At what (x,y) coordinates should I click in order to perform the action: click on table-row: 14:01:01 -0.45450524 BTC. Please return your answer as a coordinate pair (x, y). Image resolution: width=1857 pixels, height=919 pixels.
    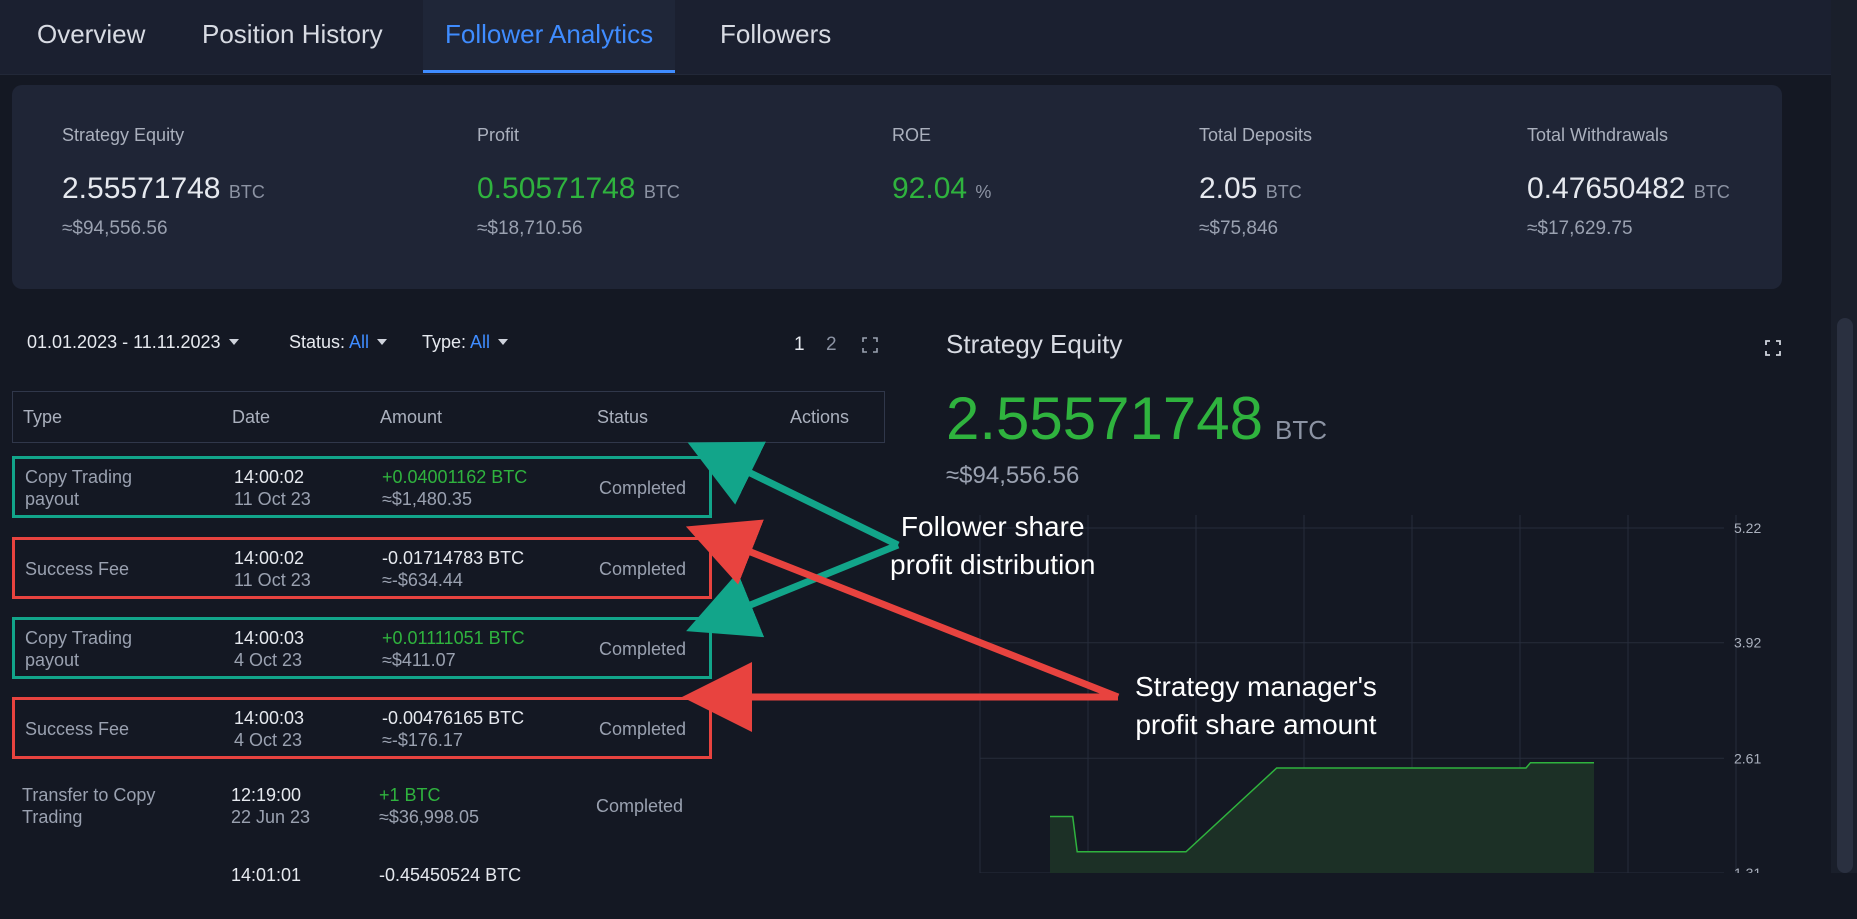
    Looking at the image, I should click on (362, 888).